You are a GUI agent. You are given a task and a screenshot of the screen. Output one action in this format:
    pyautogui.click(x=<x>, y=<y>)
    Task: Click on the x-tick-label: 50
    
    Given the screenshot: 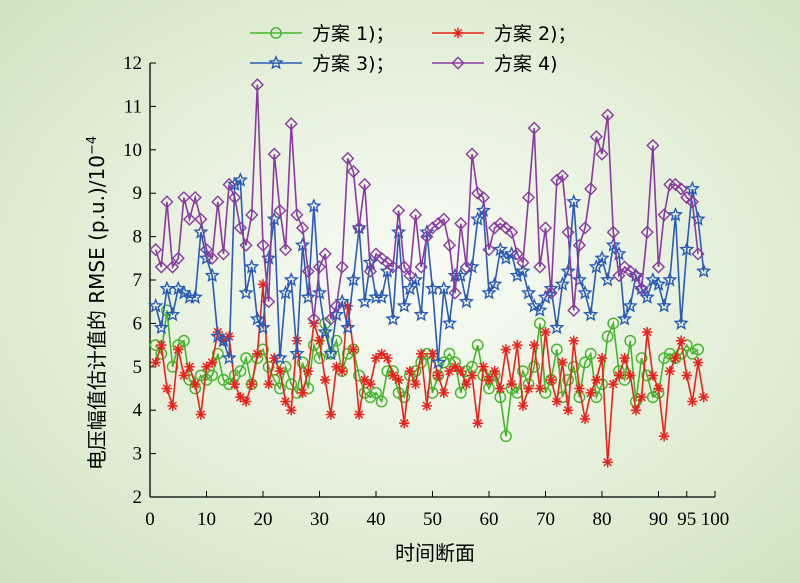 What is the action you would take?
    pyautogui.click(x=432, y=519)
    